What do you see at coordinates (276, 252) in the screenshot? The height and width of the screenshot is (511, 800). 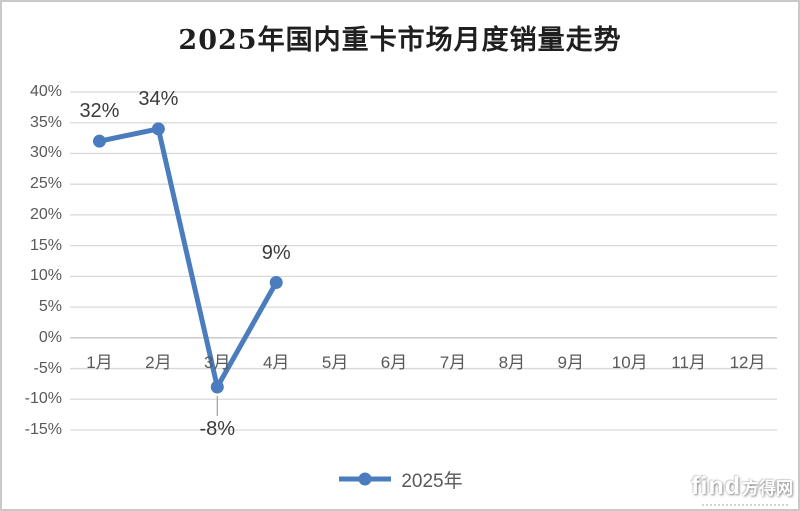 I see `data-point-label: 9%` at bounding box center [276, 252].